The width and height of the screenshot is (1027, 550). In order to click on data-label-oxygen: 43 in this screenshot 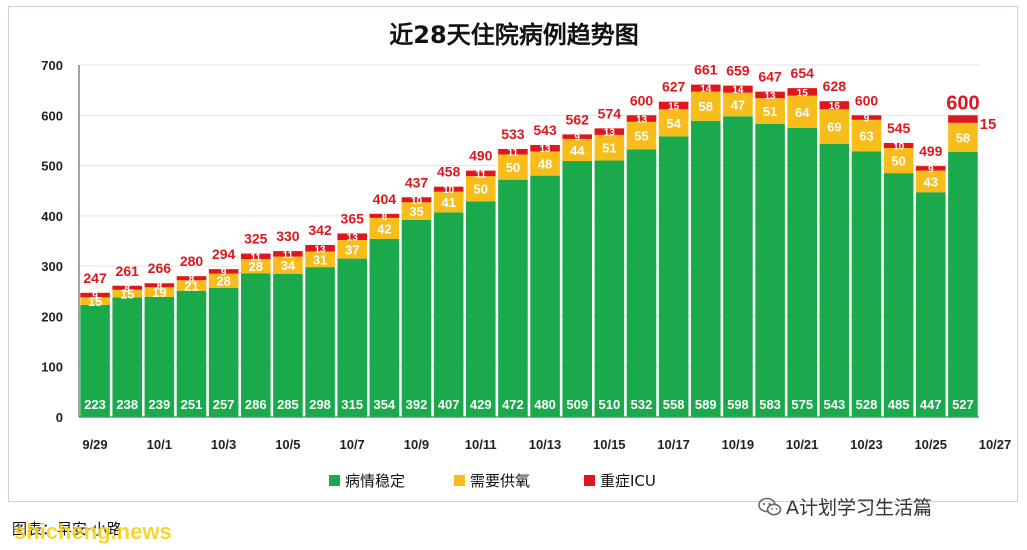, I will do `click(931, 181)`.